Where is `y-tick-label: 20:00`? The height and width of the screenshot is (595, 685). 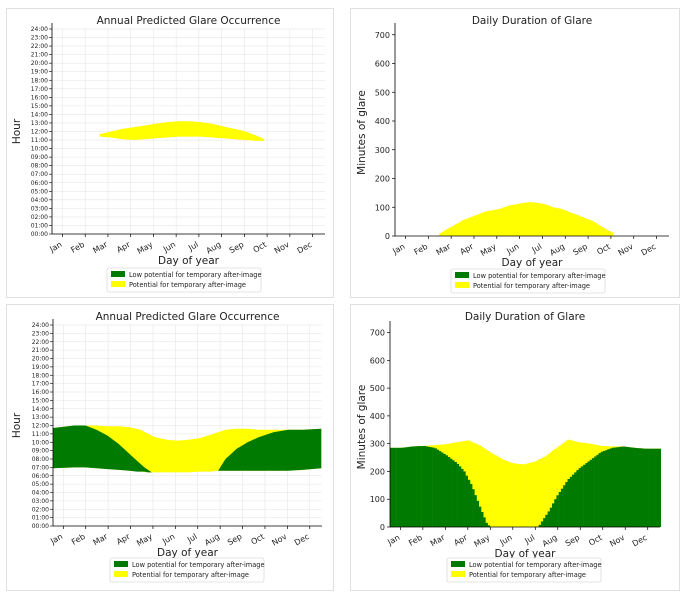
y-tick-label: 20:00 is located at coordinates (40, 359).